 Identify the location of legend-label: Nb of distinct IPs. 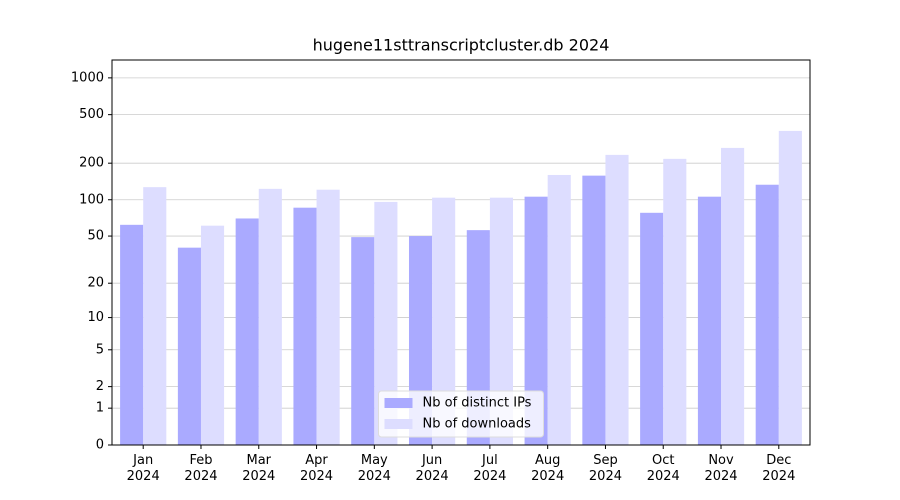
(477, 403).